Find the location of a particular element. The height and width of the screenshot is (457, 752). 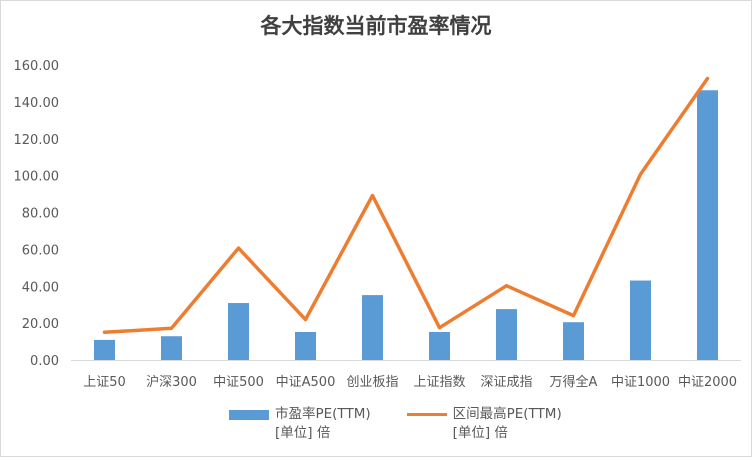

legend-label-line: 区间最高PE(TTM) is located at coordinates (507, 414).